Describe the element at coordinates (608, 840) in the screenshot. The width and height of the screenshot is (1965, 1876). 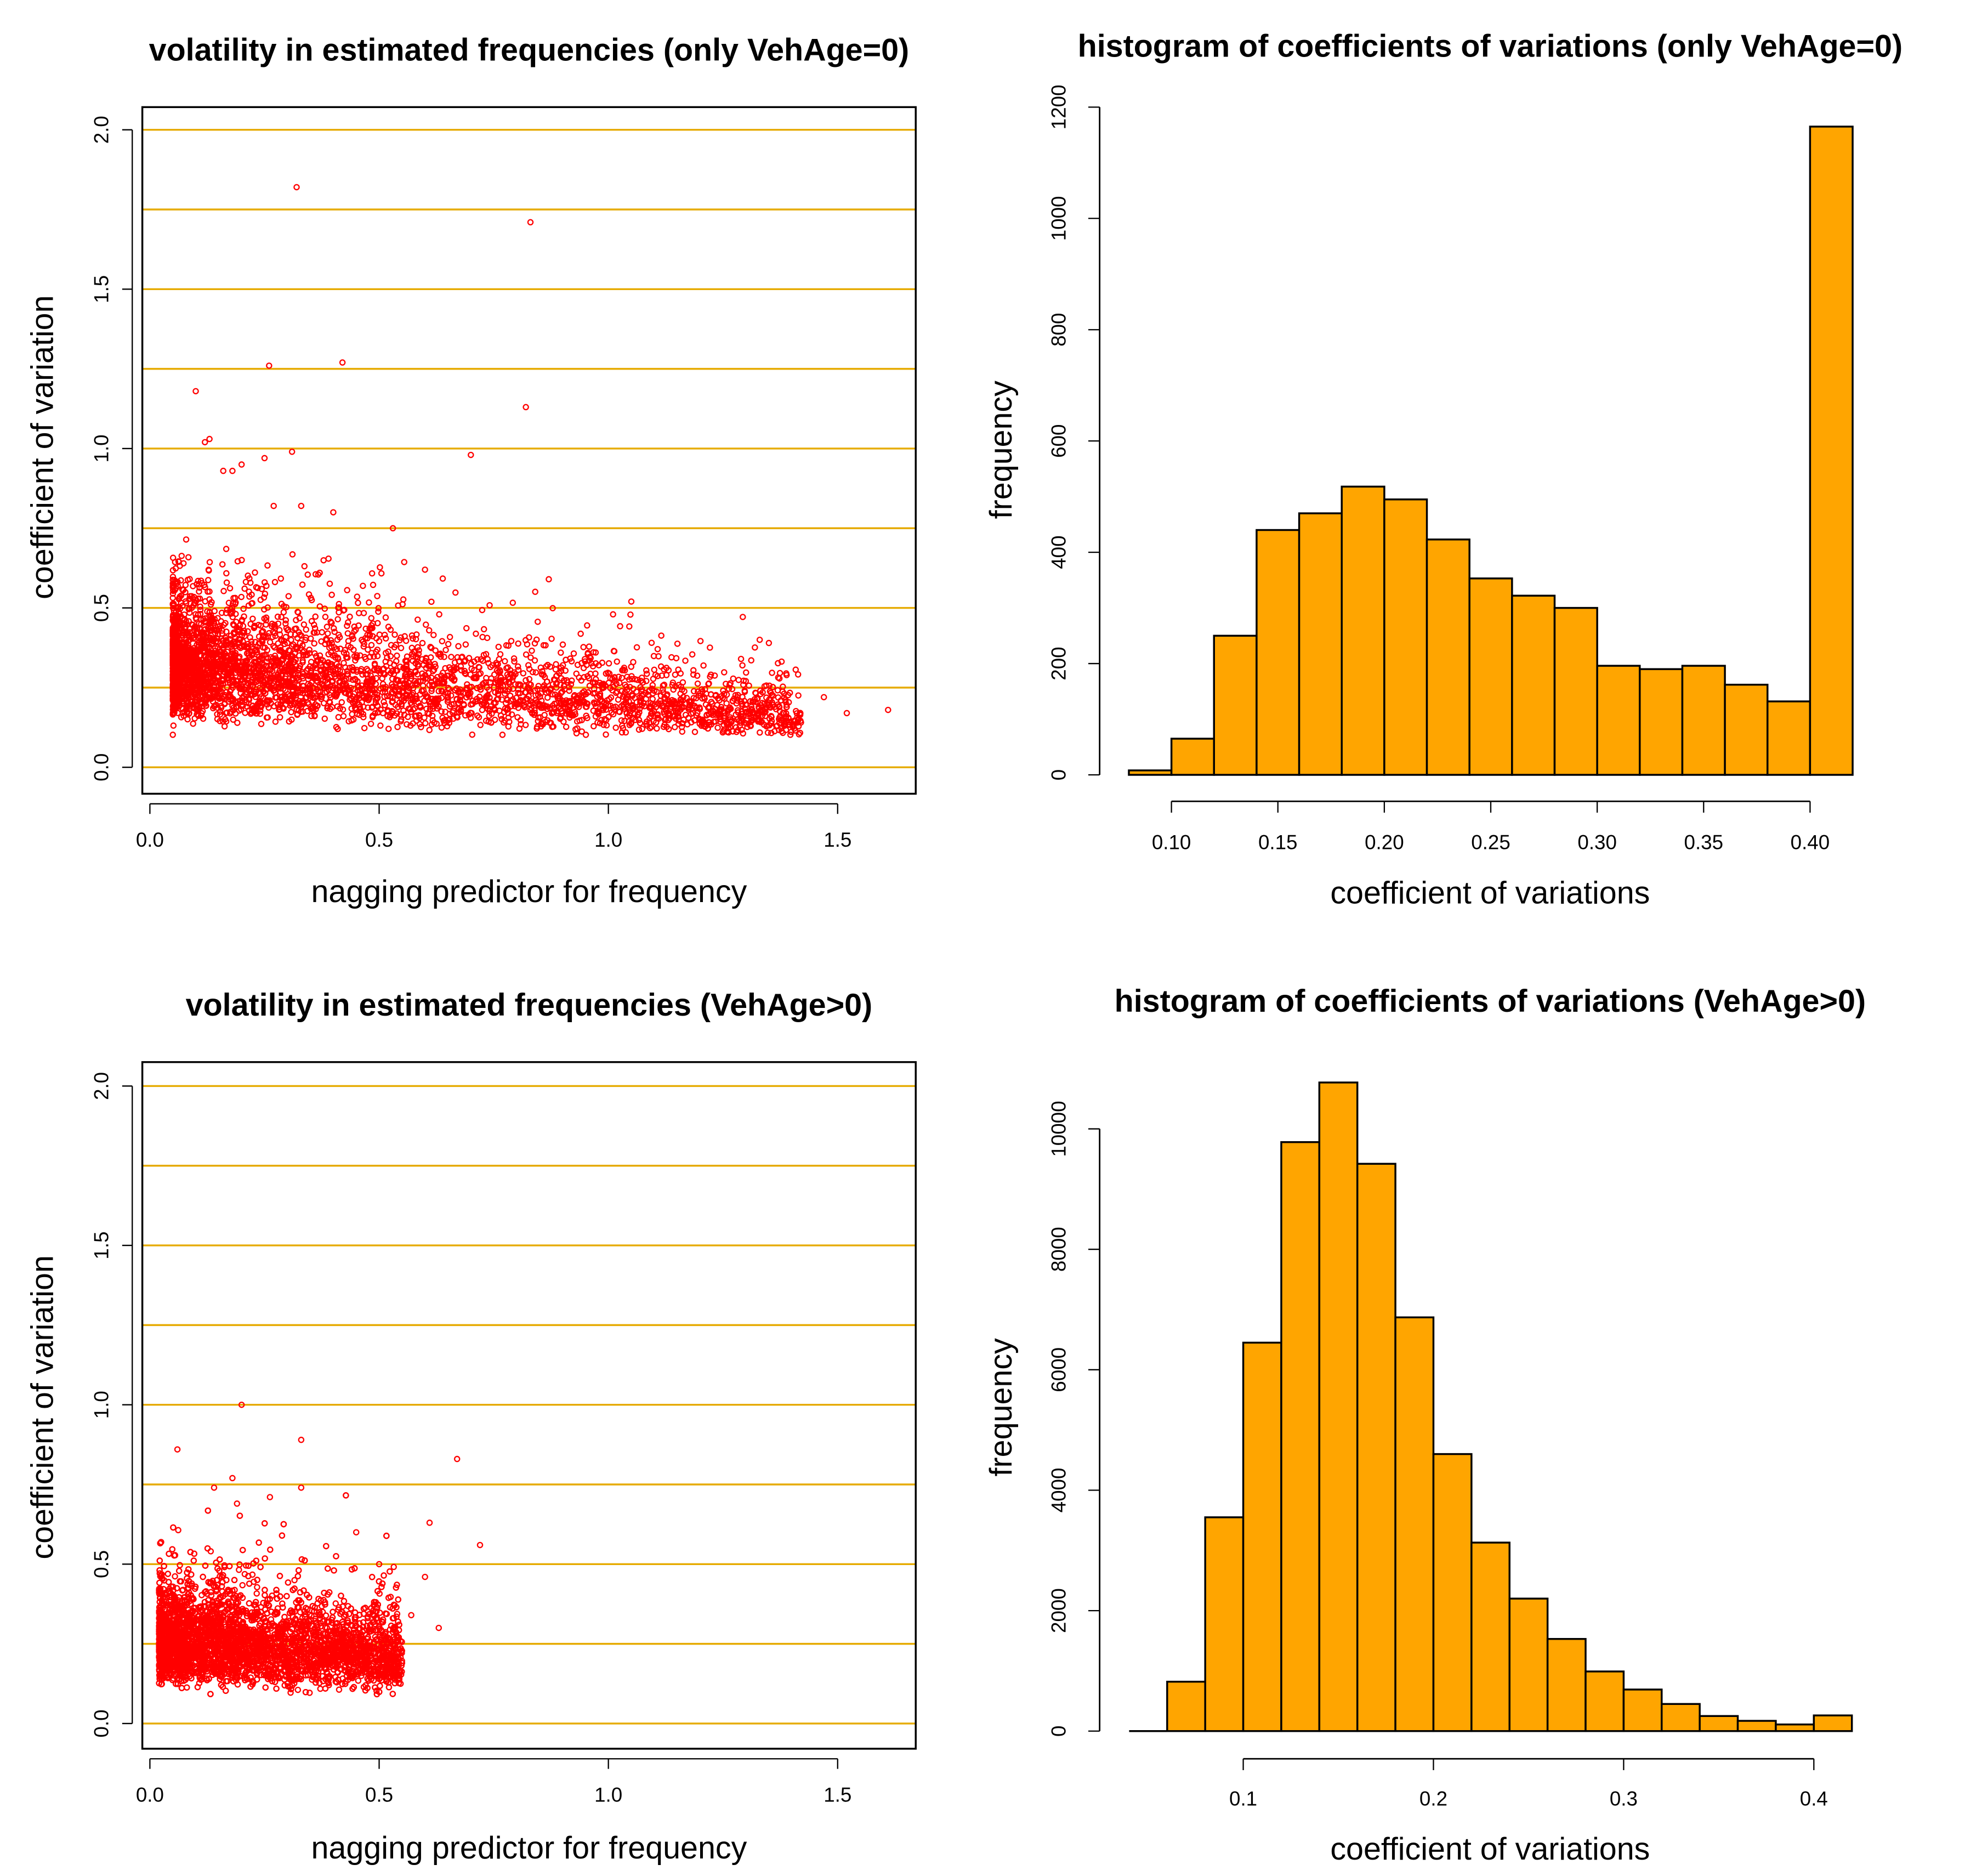
I see `x-tick-label: 1.0` at that location.